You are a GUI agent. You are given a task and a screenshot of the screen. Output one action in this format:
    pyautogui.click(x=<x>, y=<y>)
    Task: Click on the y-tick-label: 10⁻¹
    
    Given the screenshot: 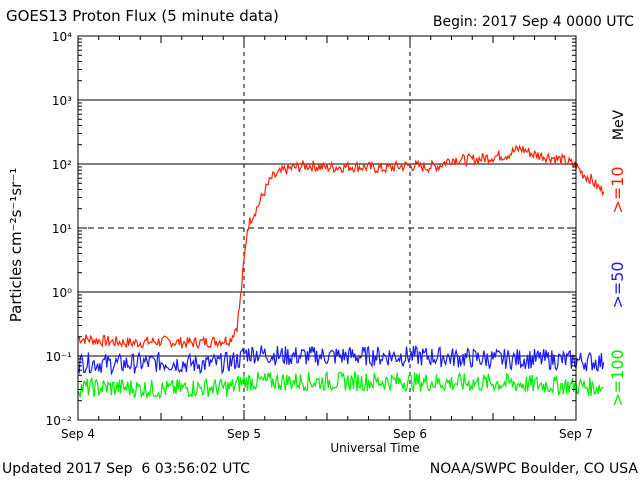 What is the action you would take?
    pyautogui.click(x=59, y=357)
    